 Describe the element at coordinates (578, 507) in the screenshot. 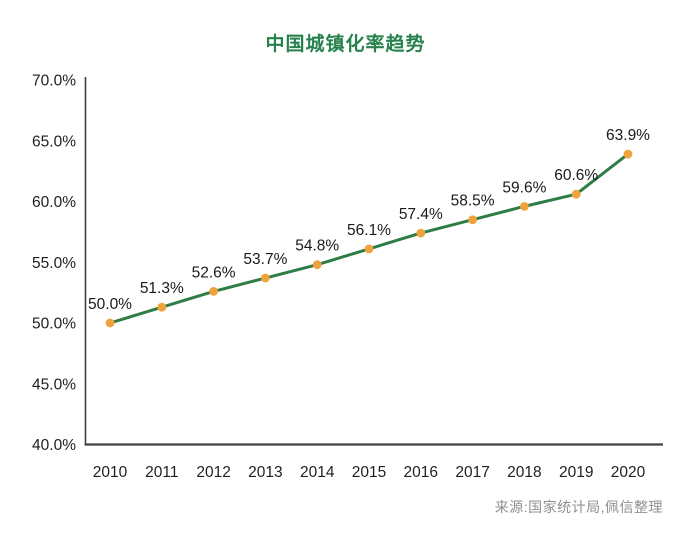

I see `source-note: 来源:国家统计局,佩信整理` at that location.